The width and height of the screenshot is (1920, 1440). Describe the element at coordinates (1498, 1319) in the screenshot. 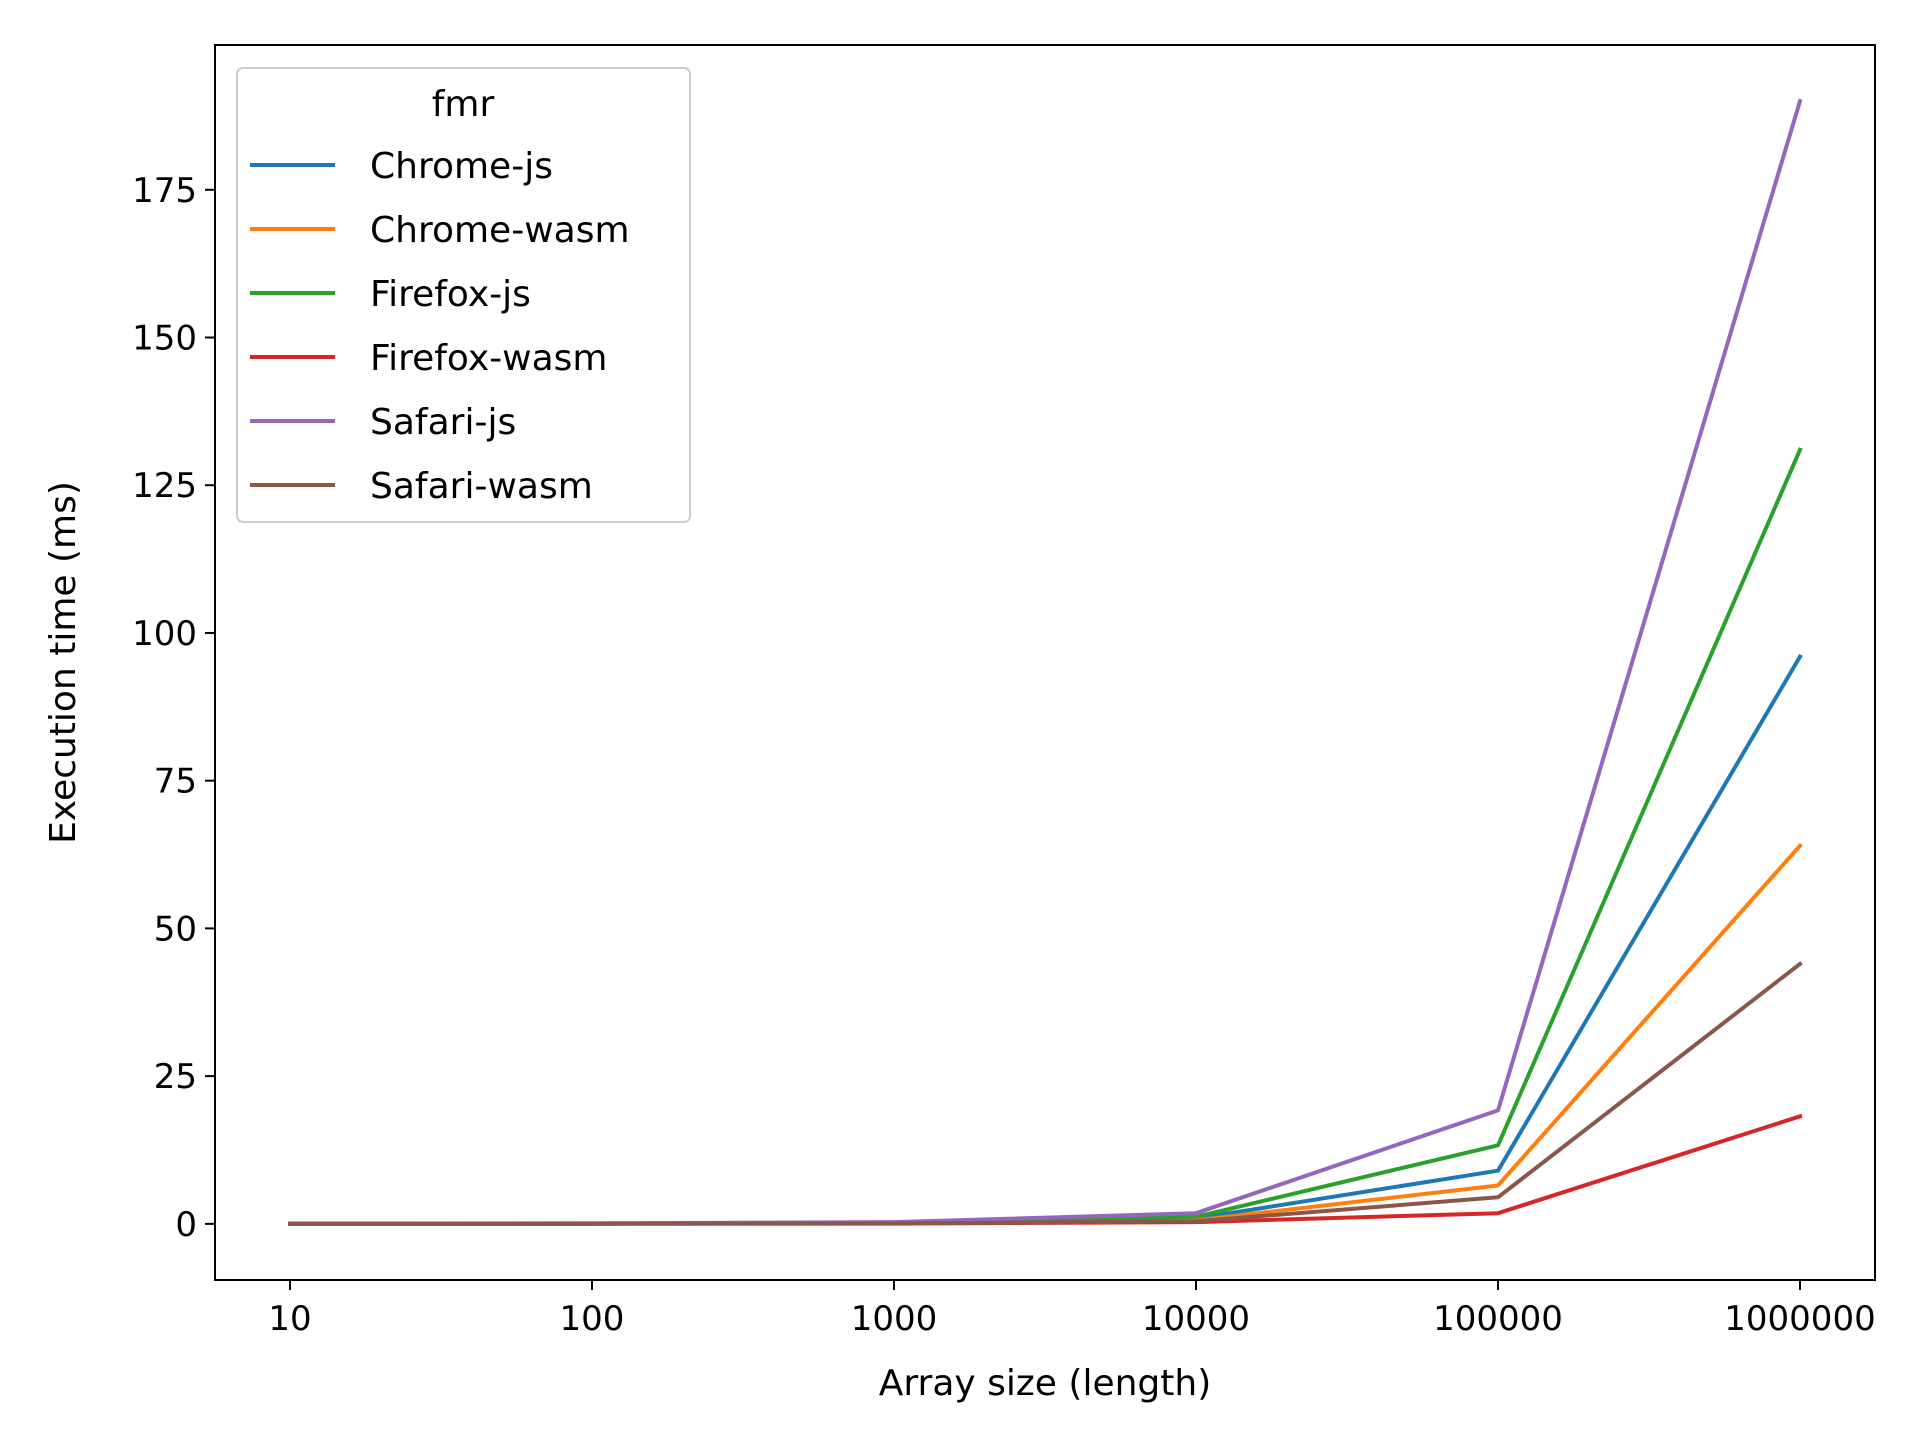

I see `x-tick-label: 100000` at that location.